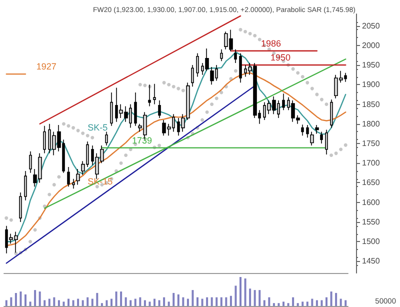  What do you see at coordinates (371, 65) in the screenshot?
I see `y-tick-label: 1950` at bounding box center [371, 65].